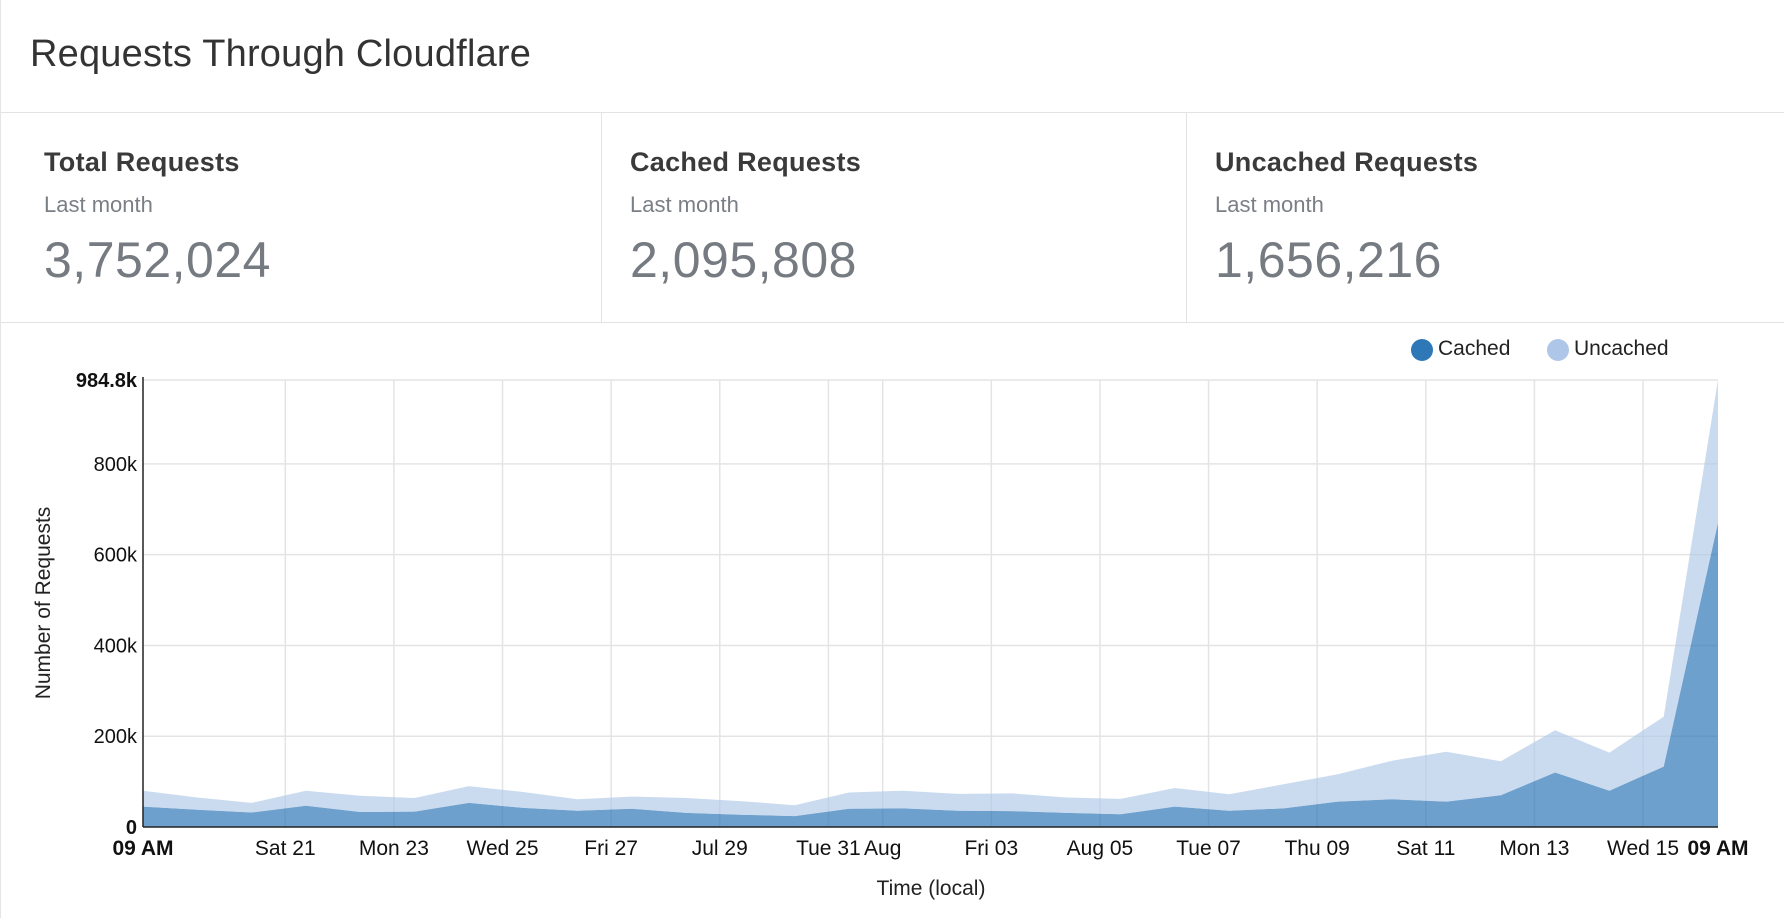 The image size is (1784, 918). What do you see at coordinates (503, 848) in the screenshot?
I see `x-tick-label: Wed 25` at bounding box center [503, 848].